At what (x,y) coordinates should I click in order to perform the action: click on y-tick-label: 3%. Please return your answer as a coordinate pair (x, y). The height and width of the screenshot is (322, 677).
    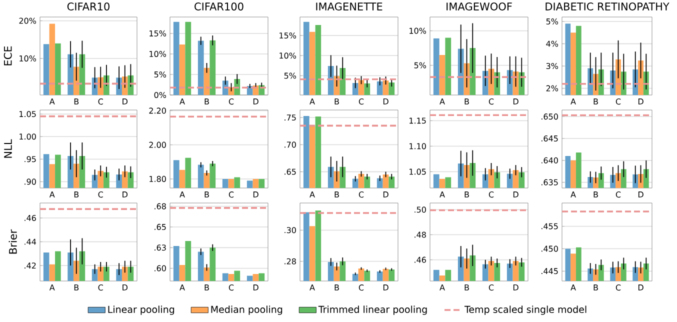
    Looking at the image, I should click on (552, 66).